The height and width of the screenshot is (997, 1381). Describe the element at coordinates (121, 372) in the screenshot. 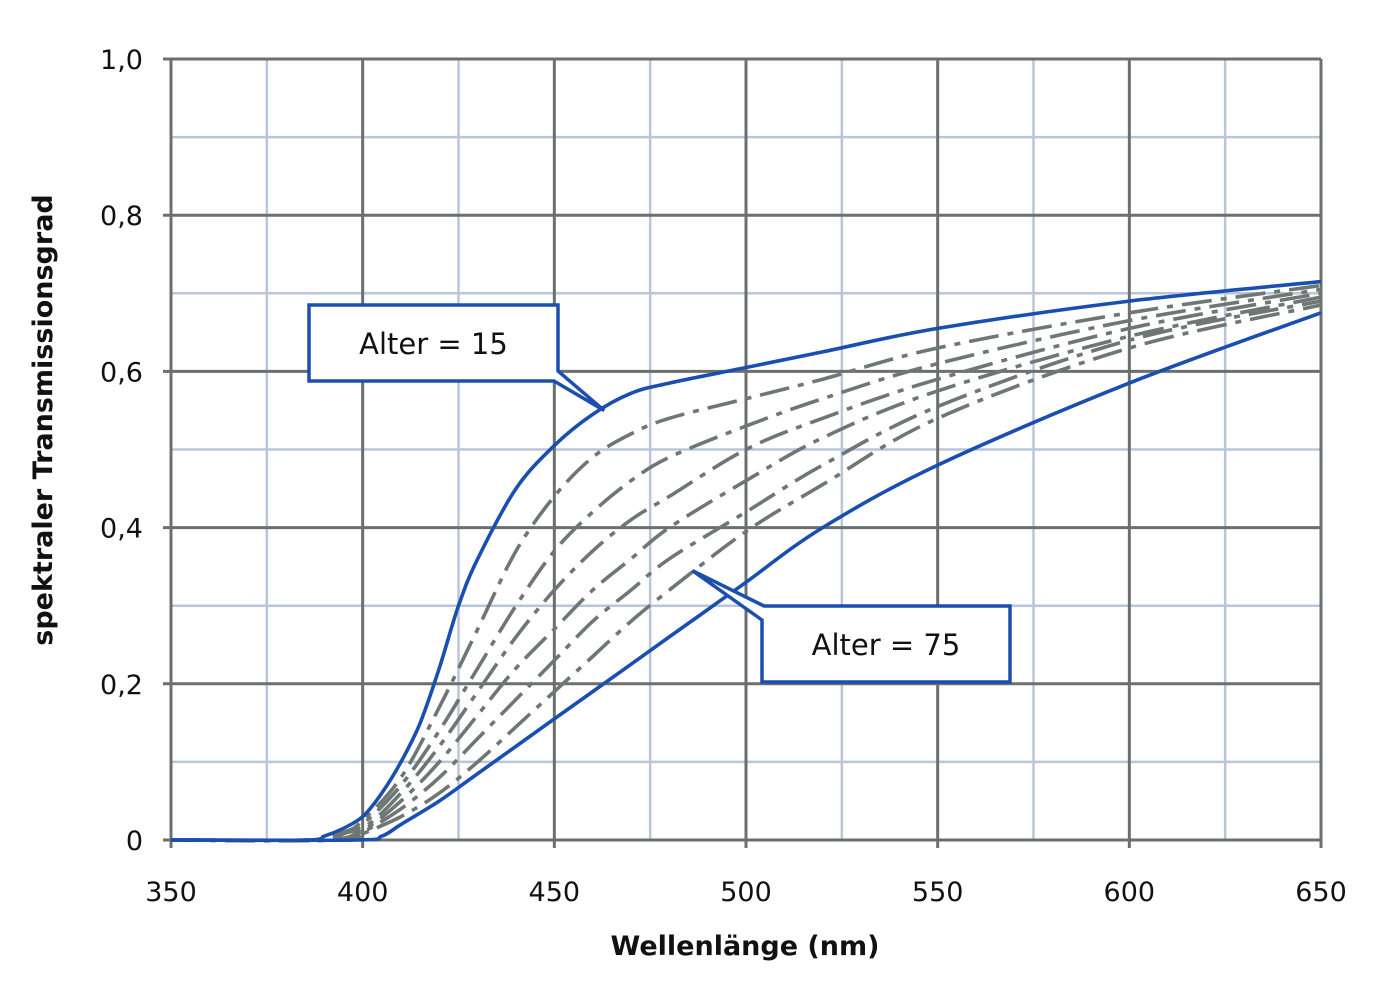

I see `y-tick-label: 0,6` at that location.